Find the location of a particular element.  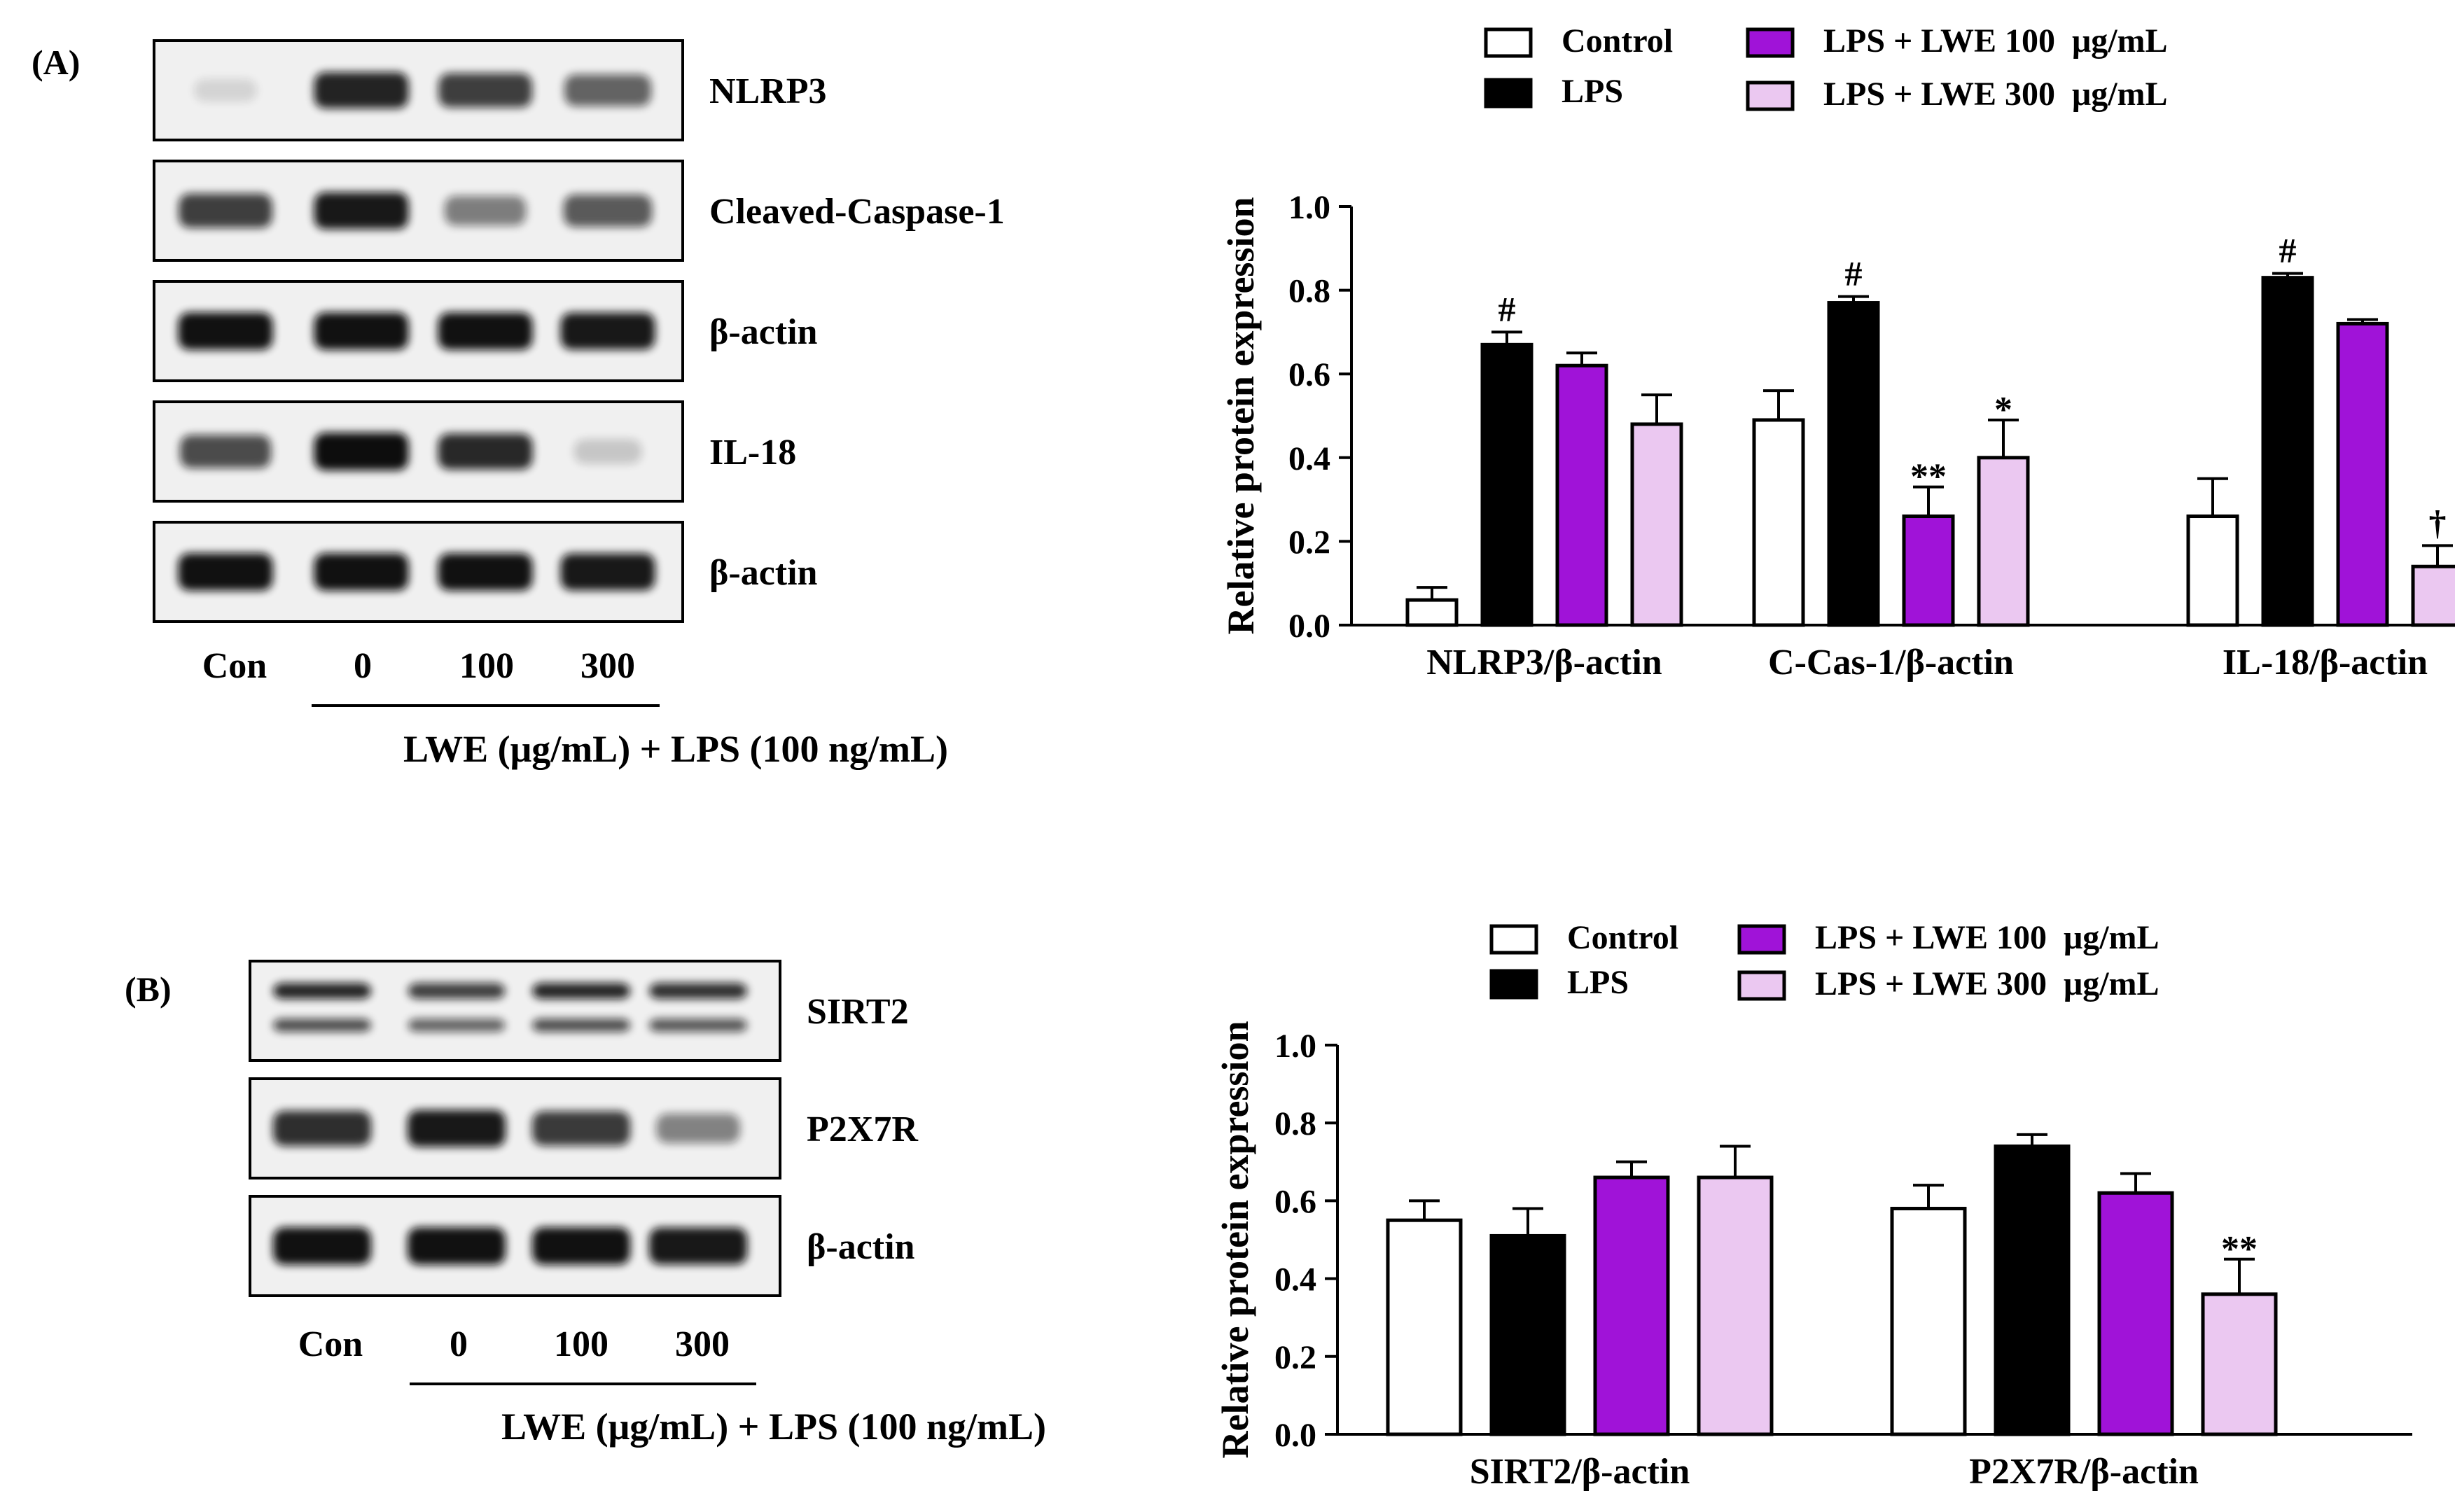

blot-label-il-18: IL-18 is located at coordinates (752, 452).